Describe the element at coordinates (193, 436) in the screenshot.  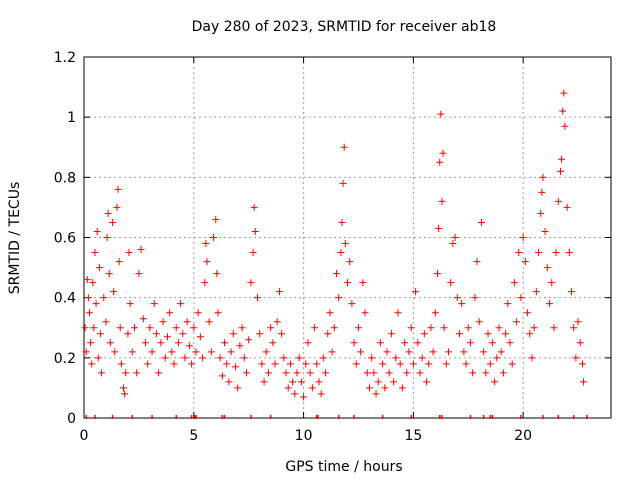
I see `x-tick-label: 5` at that location.